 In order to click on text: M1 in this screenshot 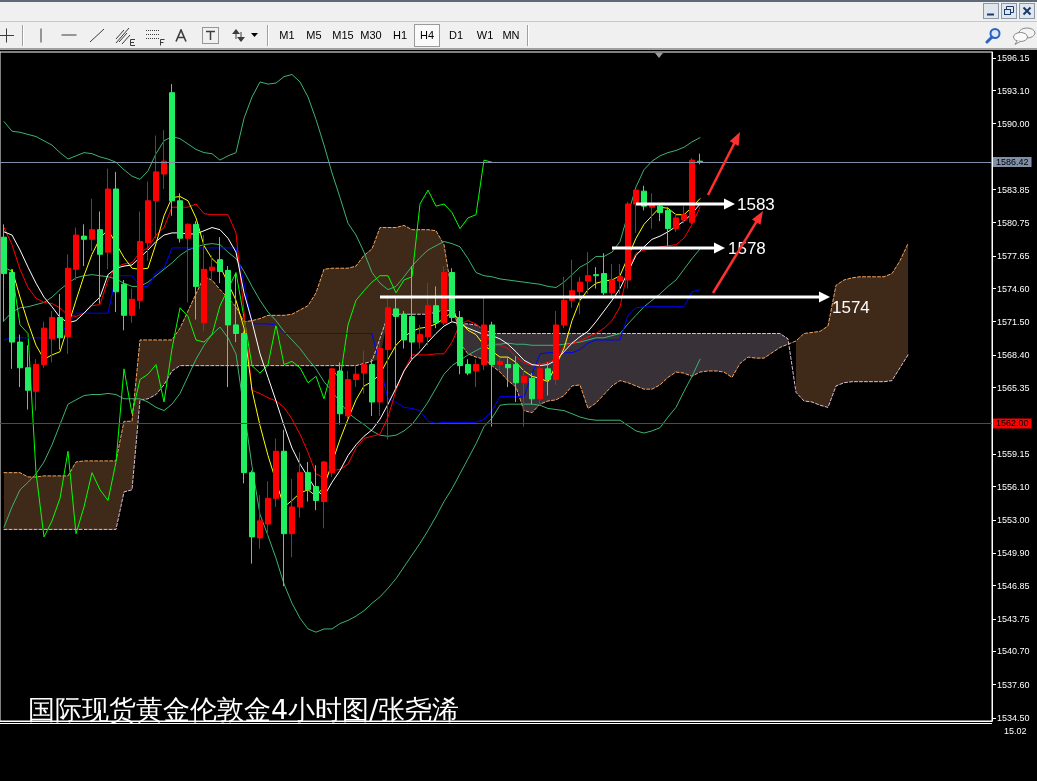, I will do `click(287, 35)`.